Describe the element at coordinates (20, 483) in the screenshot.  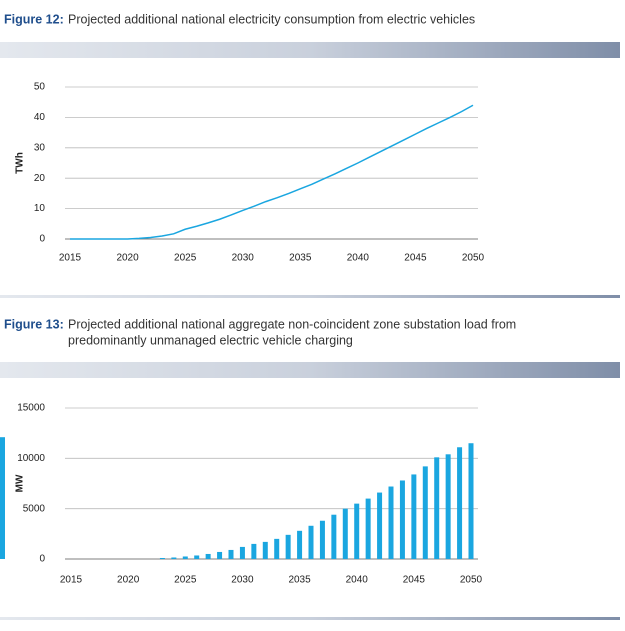
I see `y-axis-label: MW` at that location.